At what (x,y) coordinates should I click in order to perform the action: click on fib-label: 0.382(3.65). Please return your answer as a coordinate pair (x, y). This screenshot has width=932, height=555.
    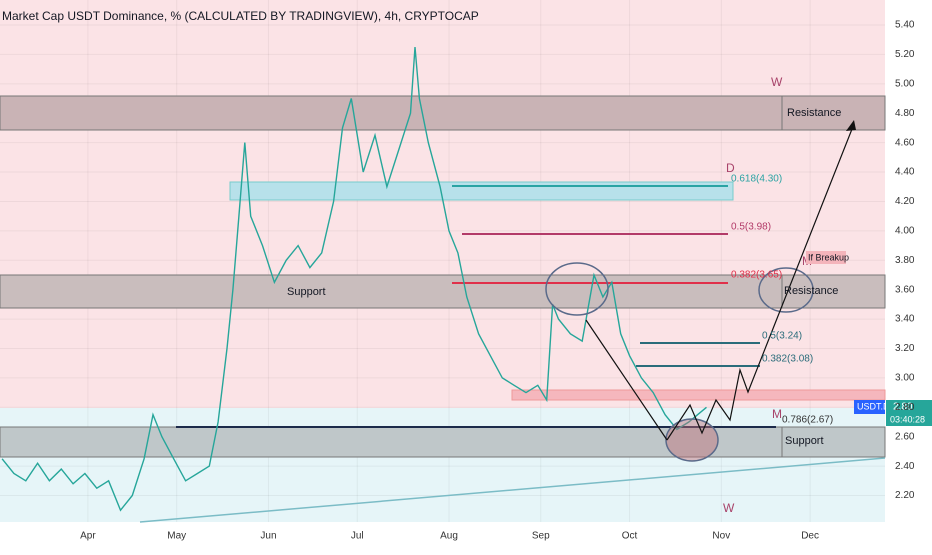
    Looking at the image, I should click on (756, 275).